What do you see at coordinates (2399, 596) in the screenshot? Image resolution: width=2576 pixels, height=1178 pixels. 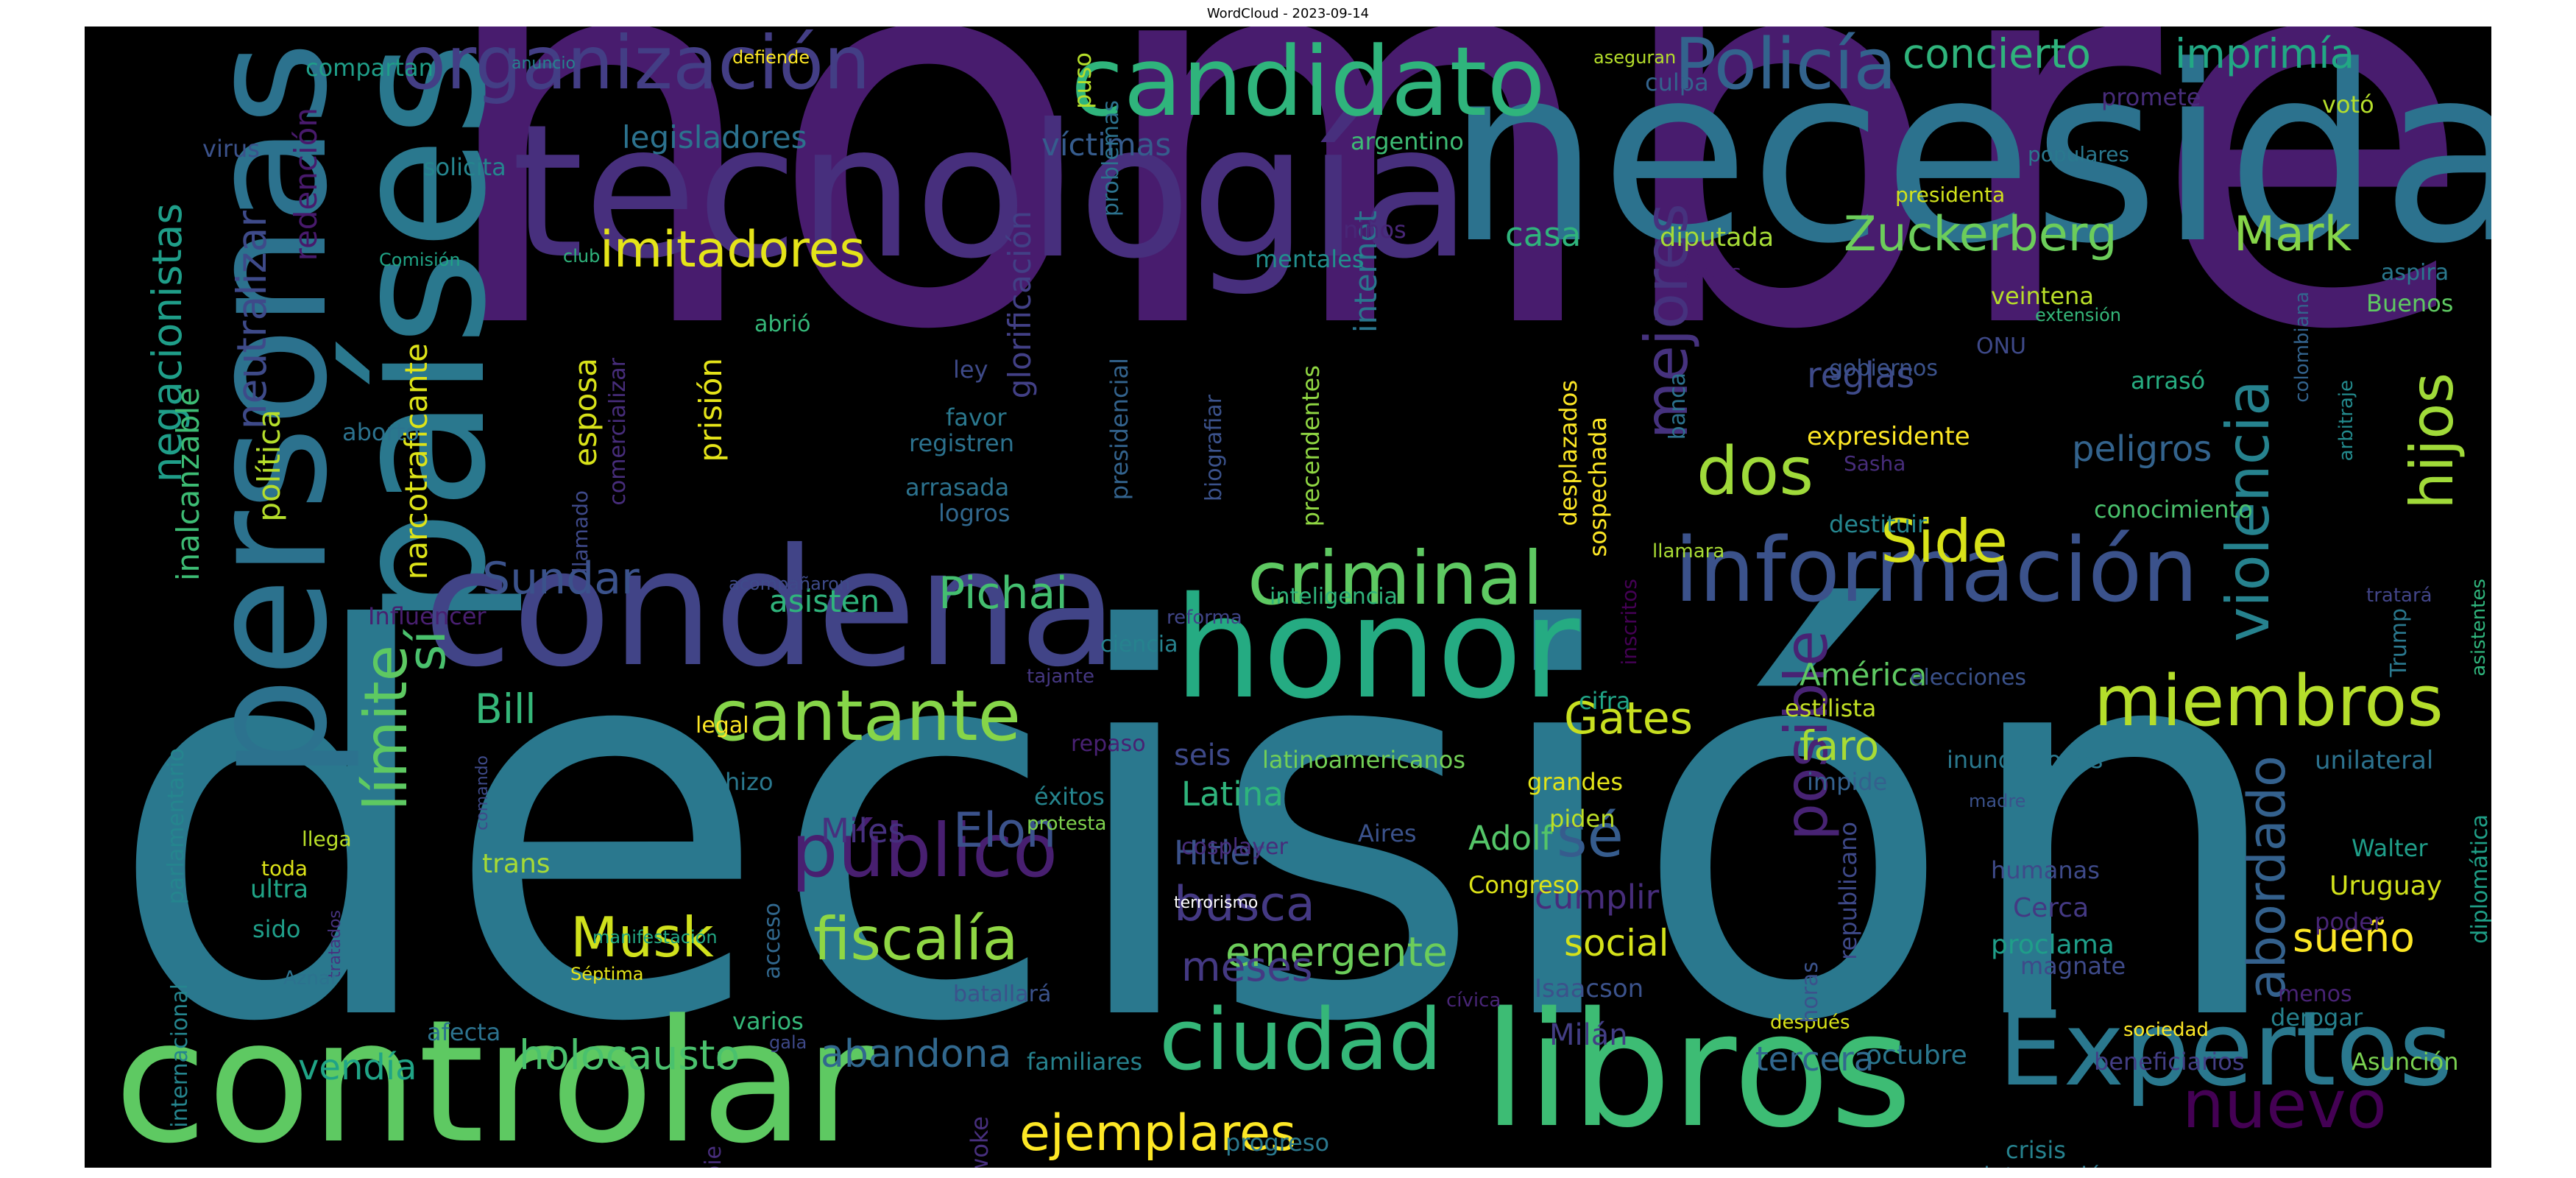 I see `word-127: tratará` at bounding box center [2399, 596].